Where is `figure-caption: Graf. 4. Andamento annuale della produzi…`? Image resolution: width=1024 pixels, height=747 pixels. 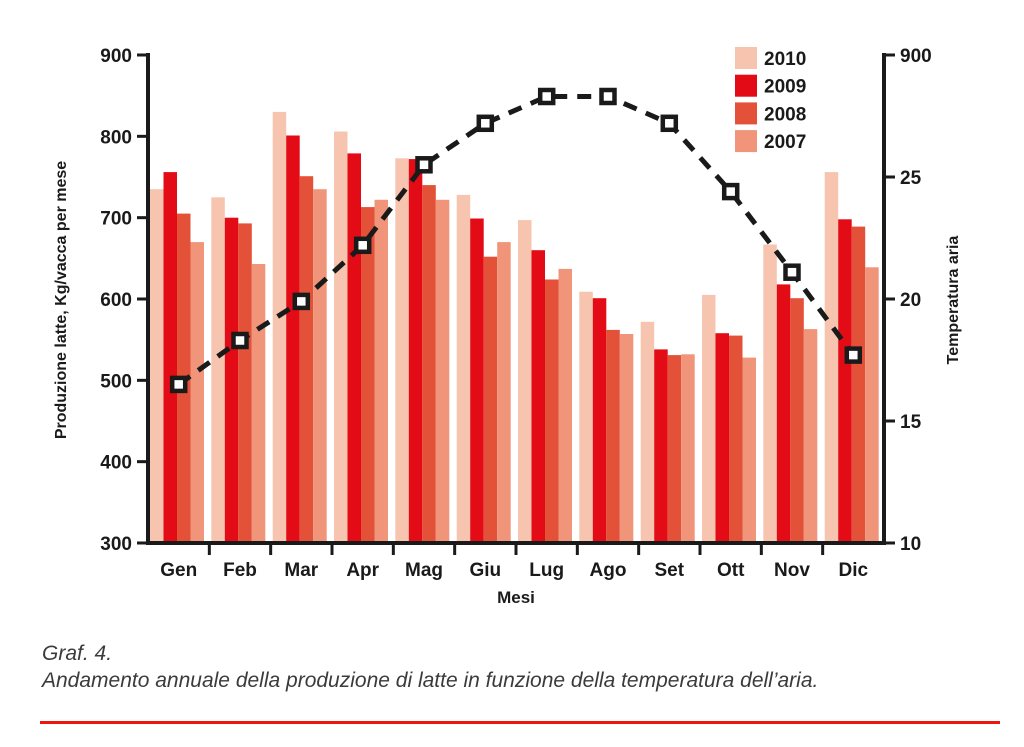
figure-caption: Graf. 4. Andamento annuale della produzi… is located at coordinates (430, 667).